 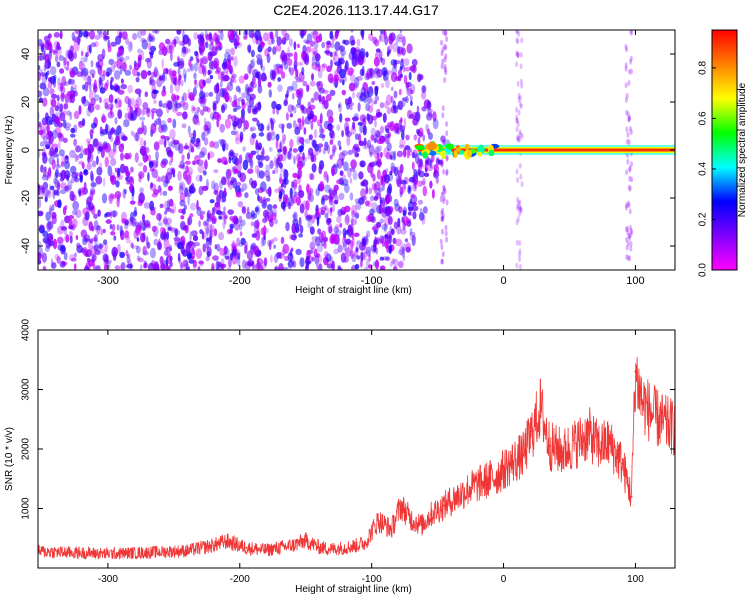 What do you see at coordinates (26, 102) in the screenshot?
I see `y-tick-label: 20` at bounding box center [26, 102].